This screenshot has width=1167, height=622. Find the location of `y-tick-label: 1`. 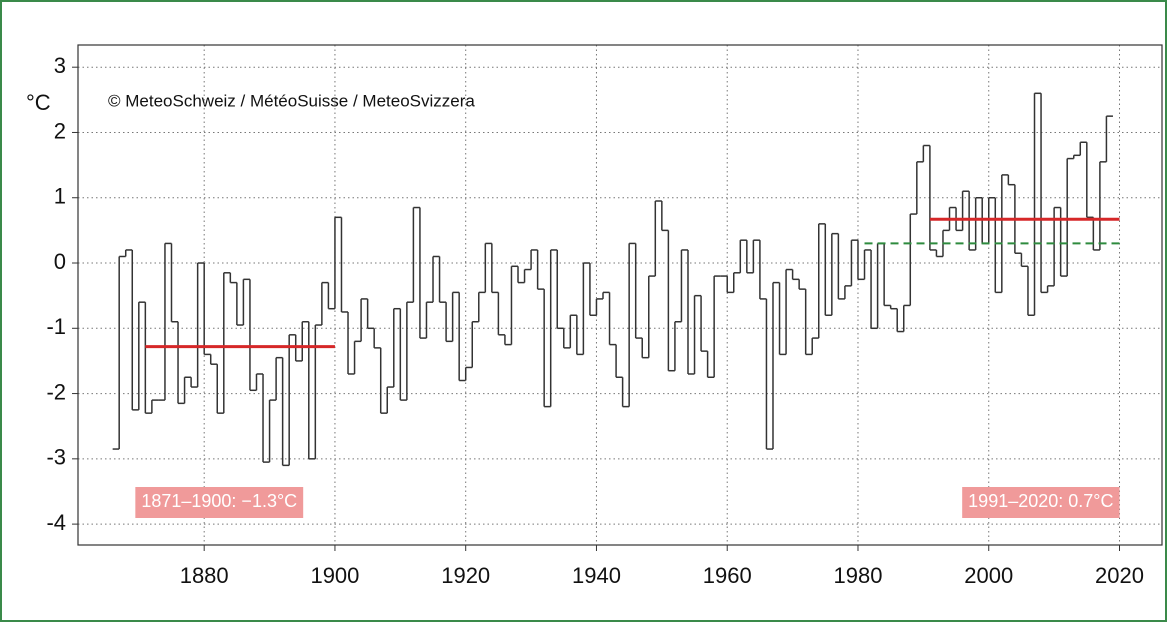

y-tick-label: 1 is located at coordinates (60, 196).